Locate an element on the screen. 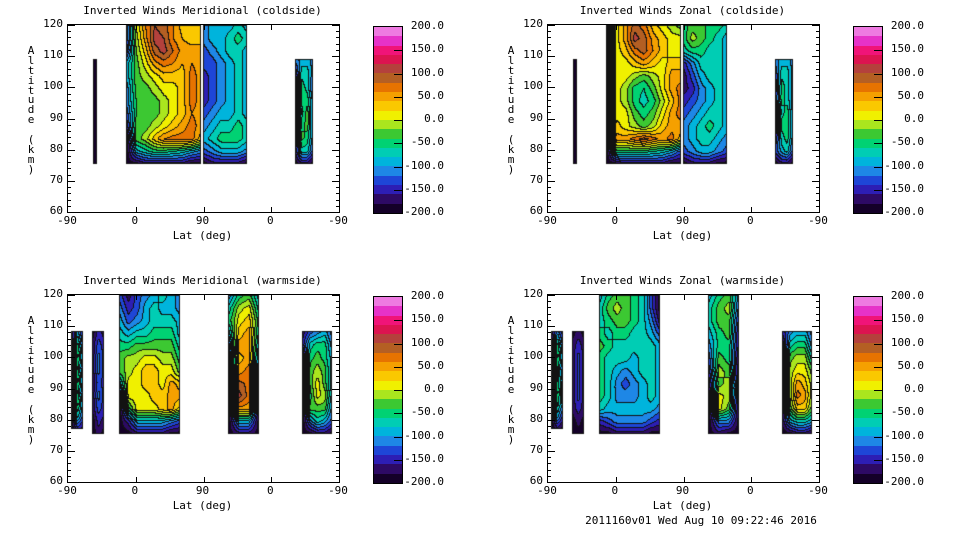  colorbar-label: -200.0 is located at coordinates (904, 211).